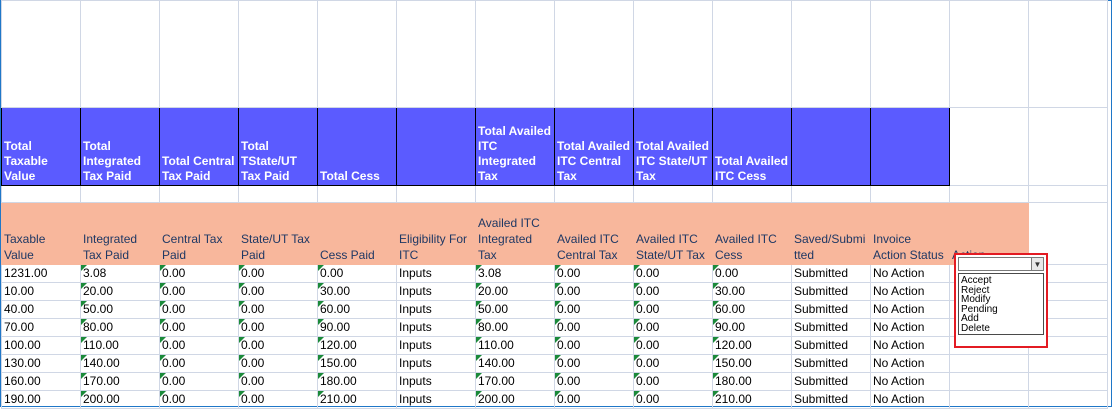  I want to click on summary-header-cell: Total Availed ITC Integrated Tax, so click(515, 146).